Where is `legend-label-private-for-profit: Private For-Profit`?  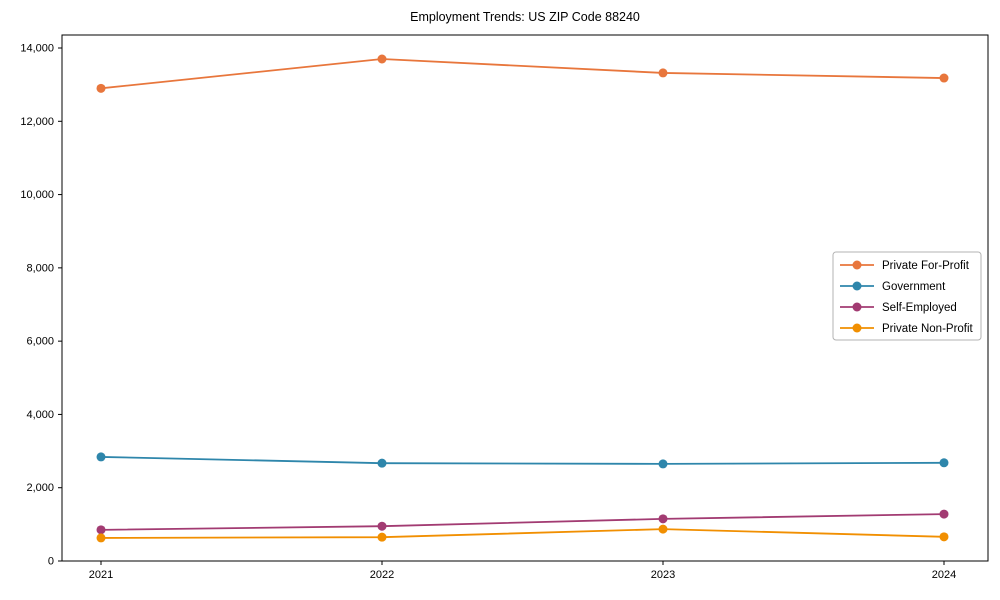
legend-label-private-for-profit: Private For-Profit is located at coordinates (926, 266).